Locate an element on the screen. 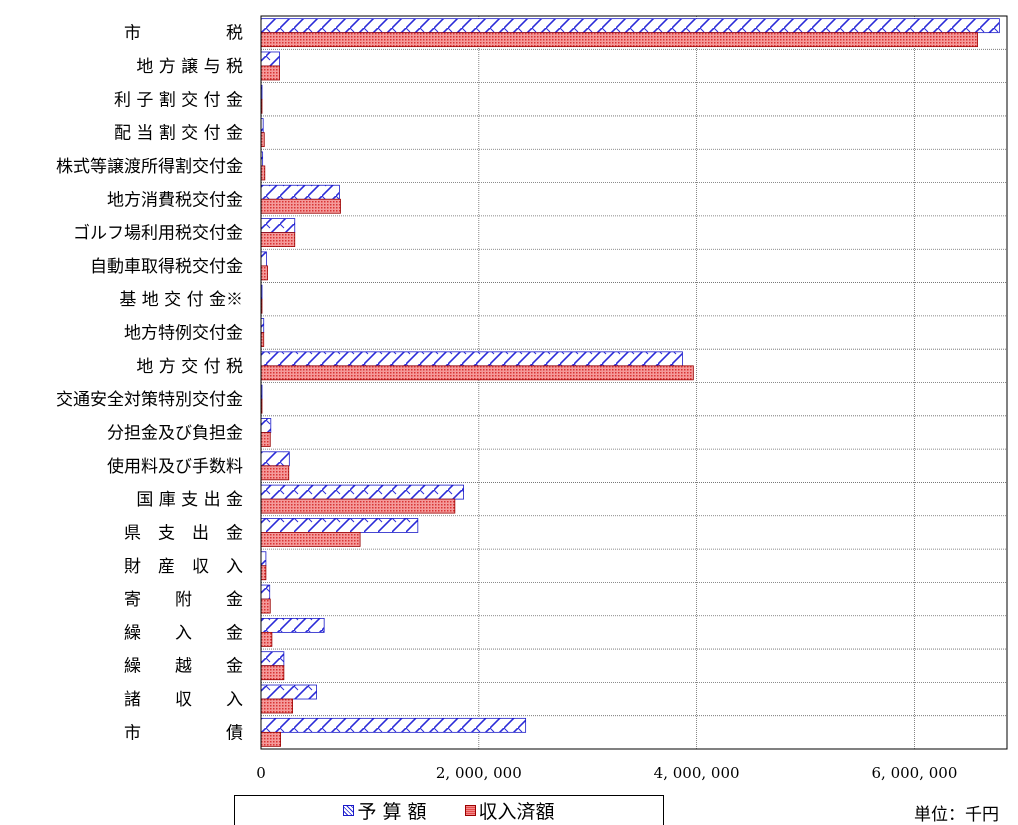  x-axis-tick-labels: 0 2, 000, 000 4, 000, 000 6, 000, 000 is located at coordinates (606, 773).